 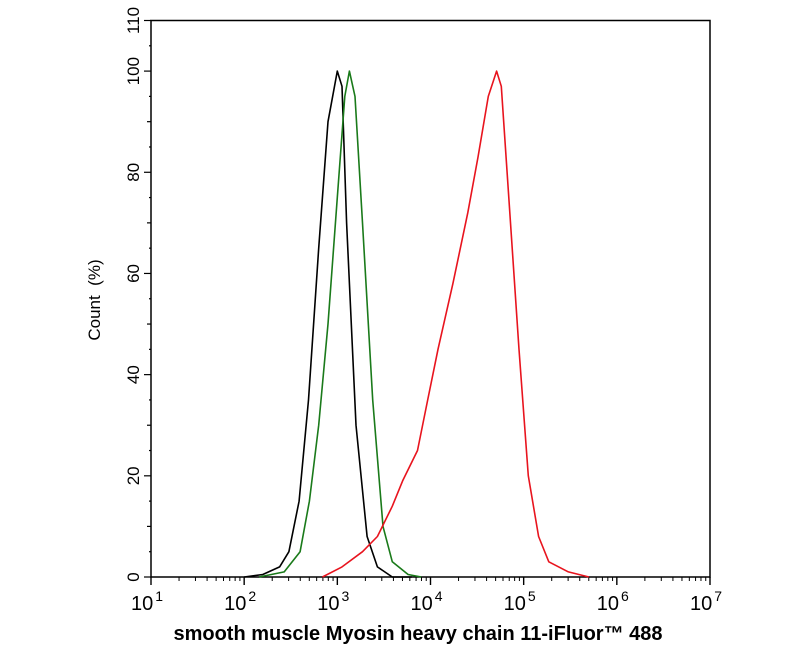 I want to click on y-tick-label: 40, so click(x=133, y=374).